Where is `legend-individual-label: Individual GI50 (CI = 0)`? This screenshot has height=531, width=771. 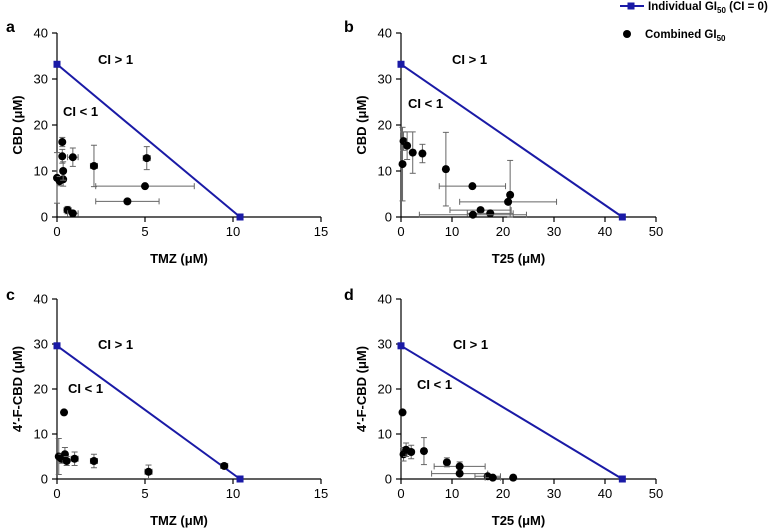
legend-individual-label: Individual GI50 (CI = 0) is located at coordinates (708, 8).